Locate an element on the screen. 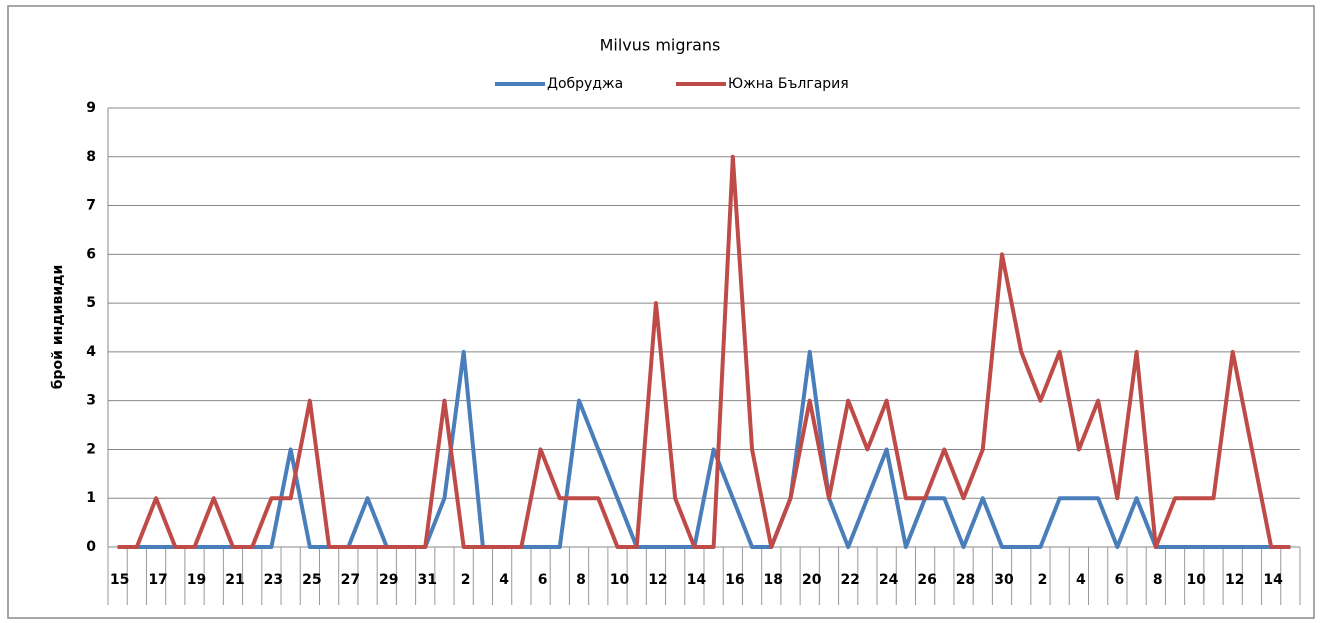  x-tick-label: 31 is located at coordinates (426, 580).